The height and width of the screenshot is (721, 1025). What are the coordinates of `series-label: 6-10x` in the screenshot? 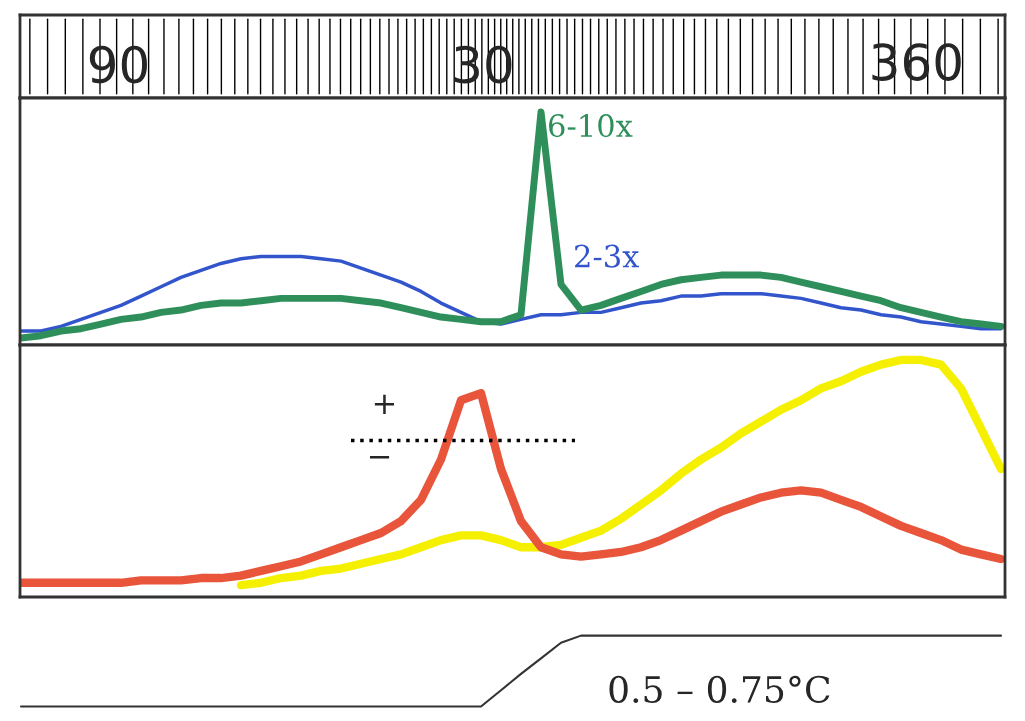 It's located at (591, 126).